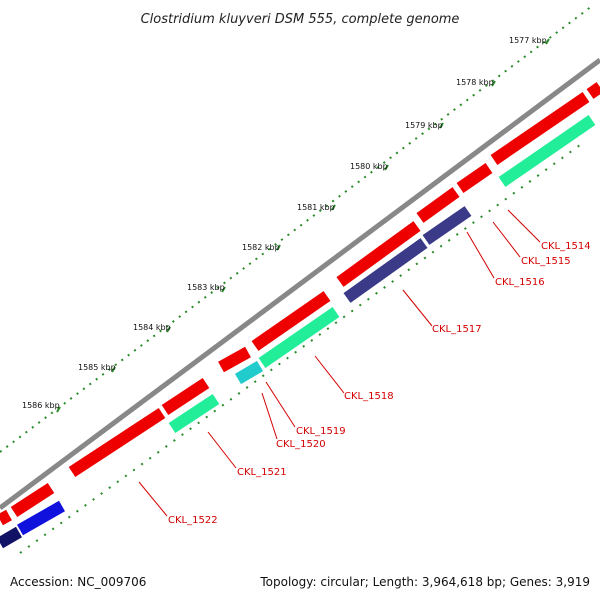 Image resolution: width=600 pixels, height=600 pixels. What do you see at coordinates (78, 582) in the screenshot?
I see `accession-text: Accession: NC_009706` at bounding box center [78, 582].